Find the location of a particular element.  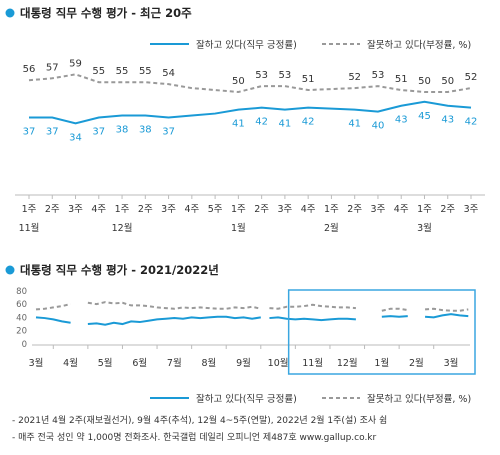

positive-value-label: 40 is located at coordinates (378, 126).